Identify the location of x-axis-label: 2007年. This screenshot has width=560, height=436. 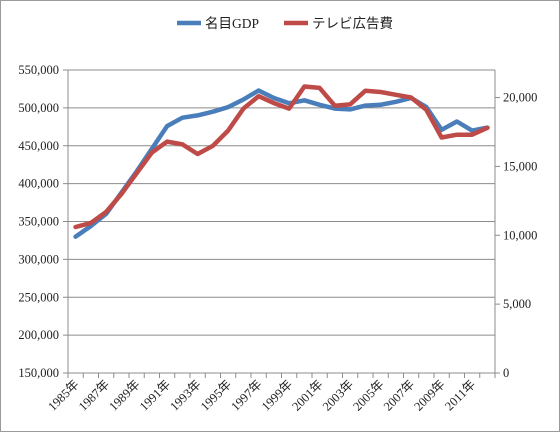
(399, 395).